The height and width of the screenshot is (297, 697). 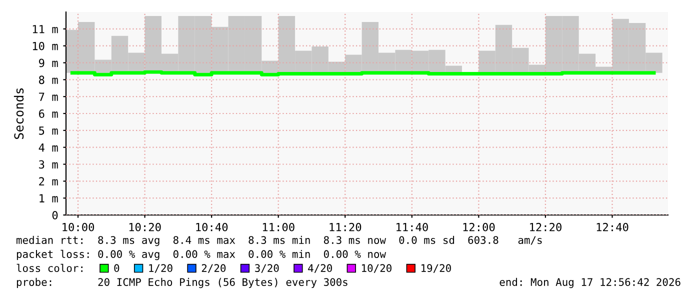 What do you see at coordinates (412, 227) in the screenshot?
I see `x-tick-label: 11:40` at bounding box center [412, 227].